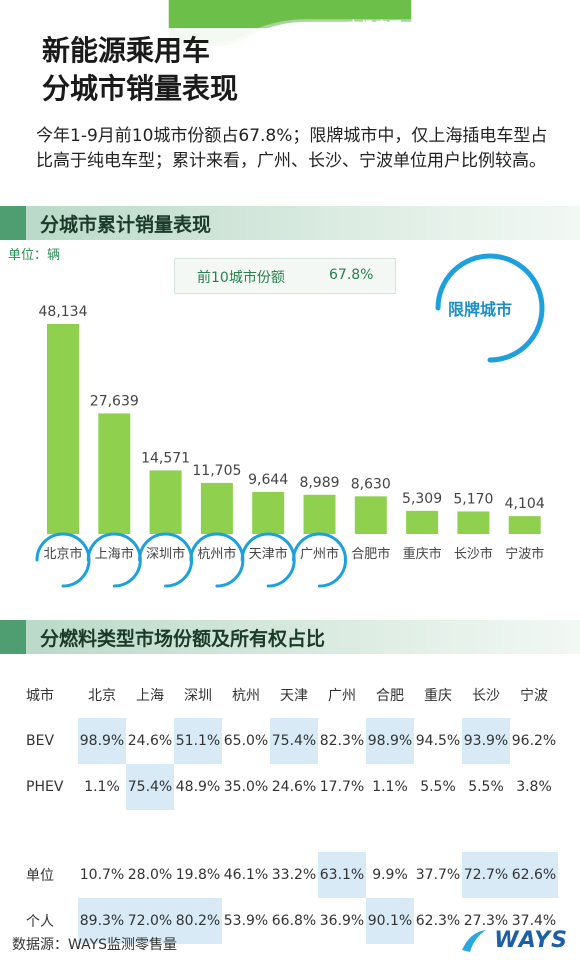  Describe the element at coordinates (246, 921) in the screenshot. I see `table-cell: 53.9%` at that location.